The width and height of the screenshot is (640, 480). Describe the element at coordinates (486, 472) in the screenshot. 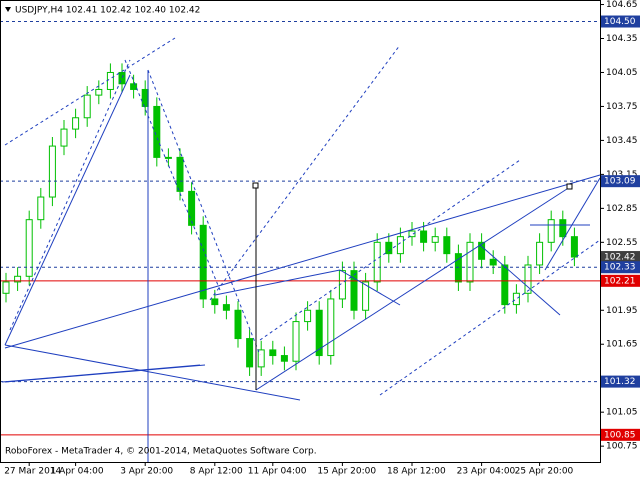

I see `x-tick-label: 23 Apr 04:00` at that location.